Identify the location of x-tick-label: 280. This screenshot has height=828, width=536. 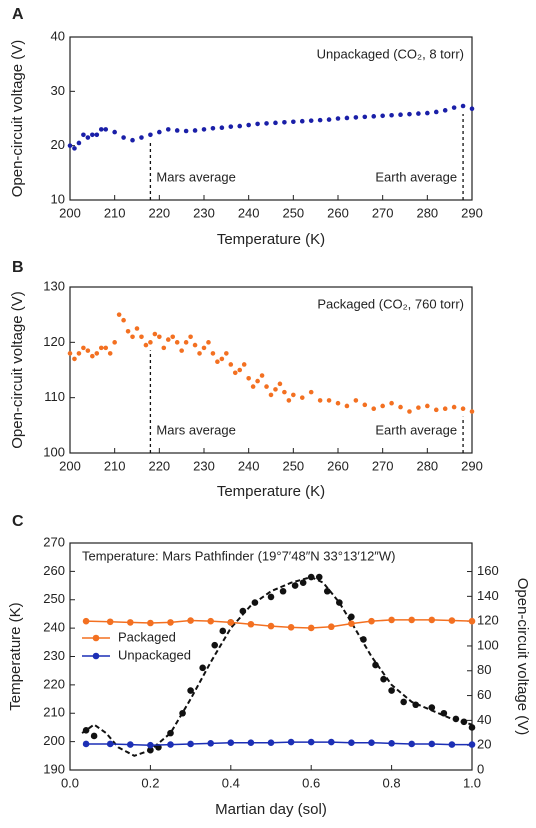
(427, 465).